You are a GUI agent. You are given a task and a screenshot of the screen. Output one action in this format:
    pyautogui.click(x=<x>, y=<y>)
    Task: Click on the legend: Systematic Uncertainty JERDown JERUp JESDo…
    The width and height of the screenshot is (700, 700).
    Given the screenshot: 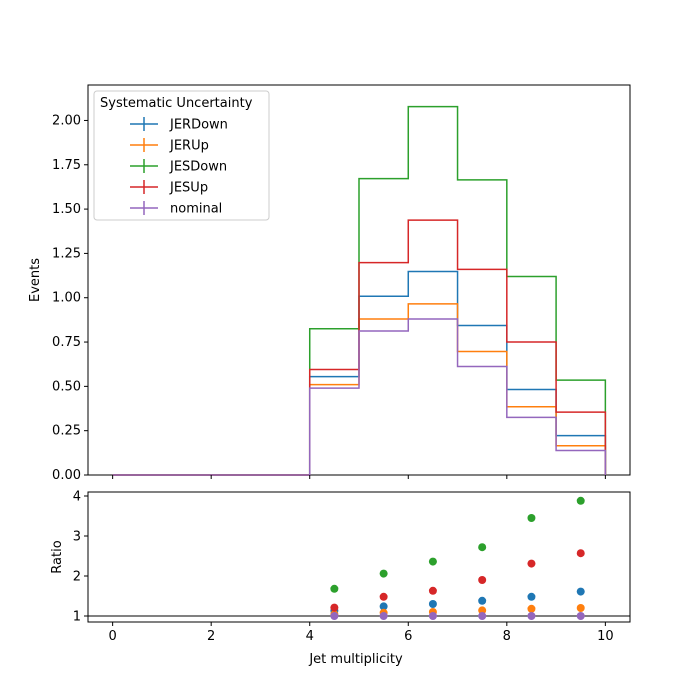 What is the action you would take?
    pyautogui.click(x=181, y=155)
    